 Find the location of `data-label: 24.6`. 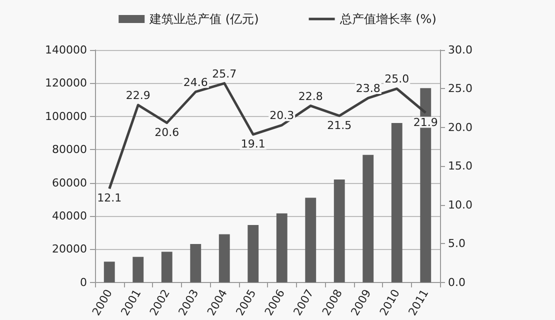

data-label: 24.6 is located at coordinates (195, 82).